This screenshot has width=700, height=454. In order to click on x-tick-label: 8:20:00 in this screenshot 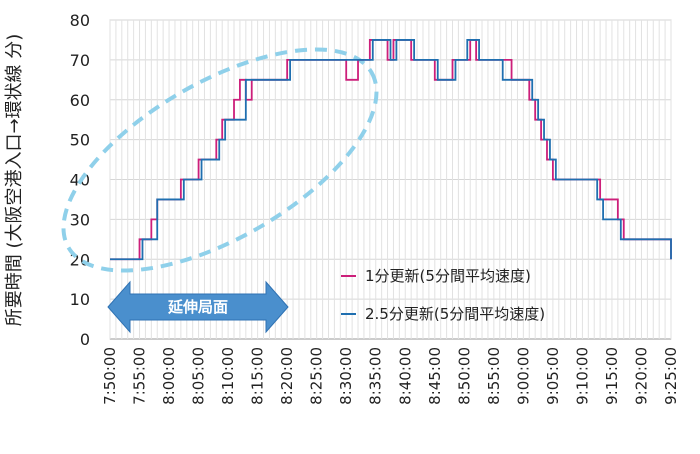, I will do `click(287, 376)`.